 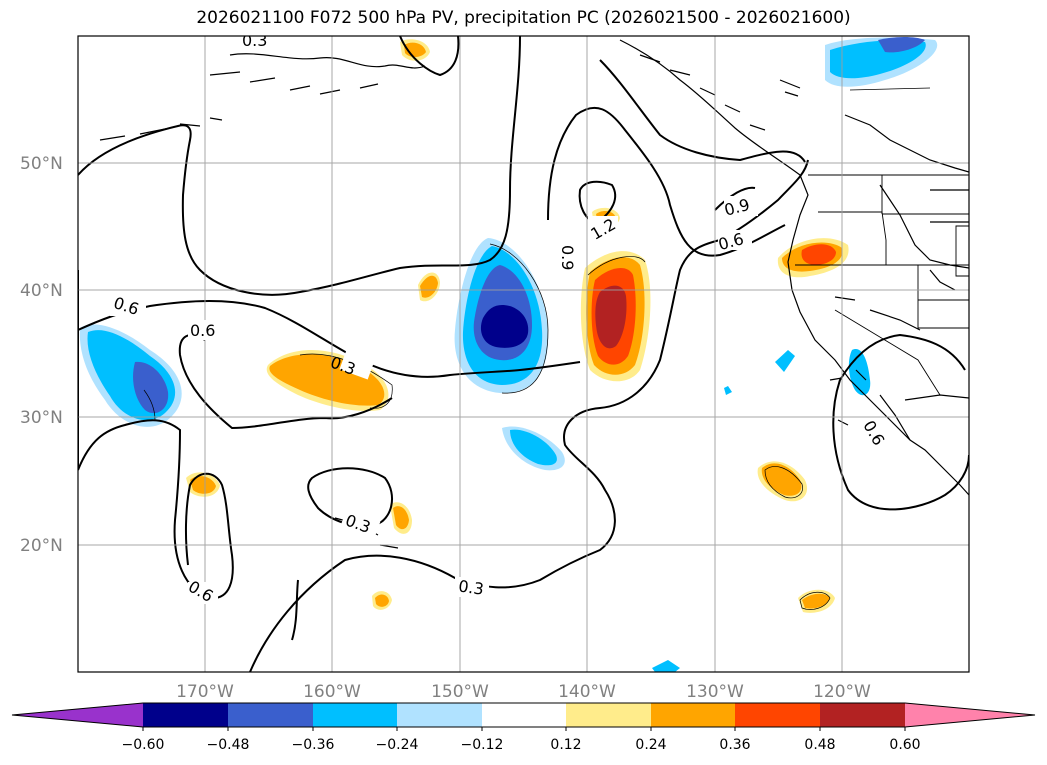 I want to click on lon-label-160w: 160°W, so click(x=332, y=692).